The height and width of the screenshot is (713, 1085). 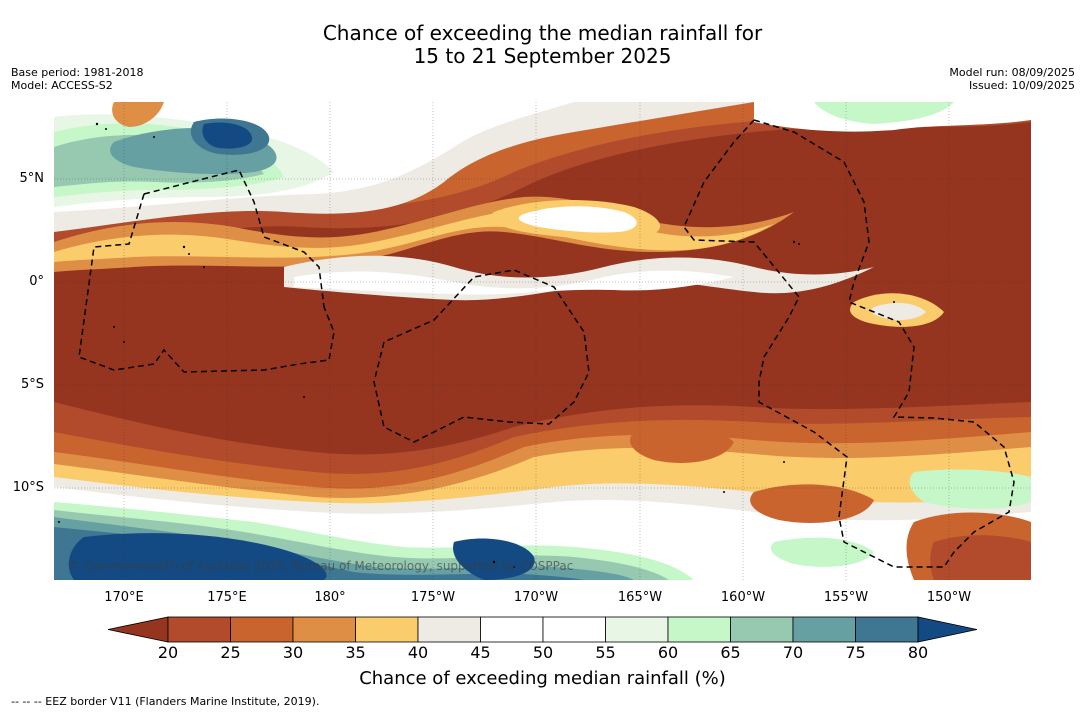 I want to click on base-period: Base period: 1981-2018, so click(x=77, y=72).